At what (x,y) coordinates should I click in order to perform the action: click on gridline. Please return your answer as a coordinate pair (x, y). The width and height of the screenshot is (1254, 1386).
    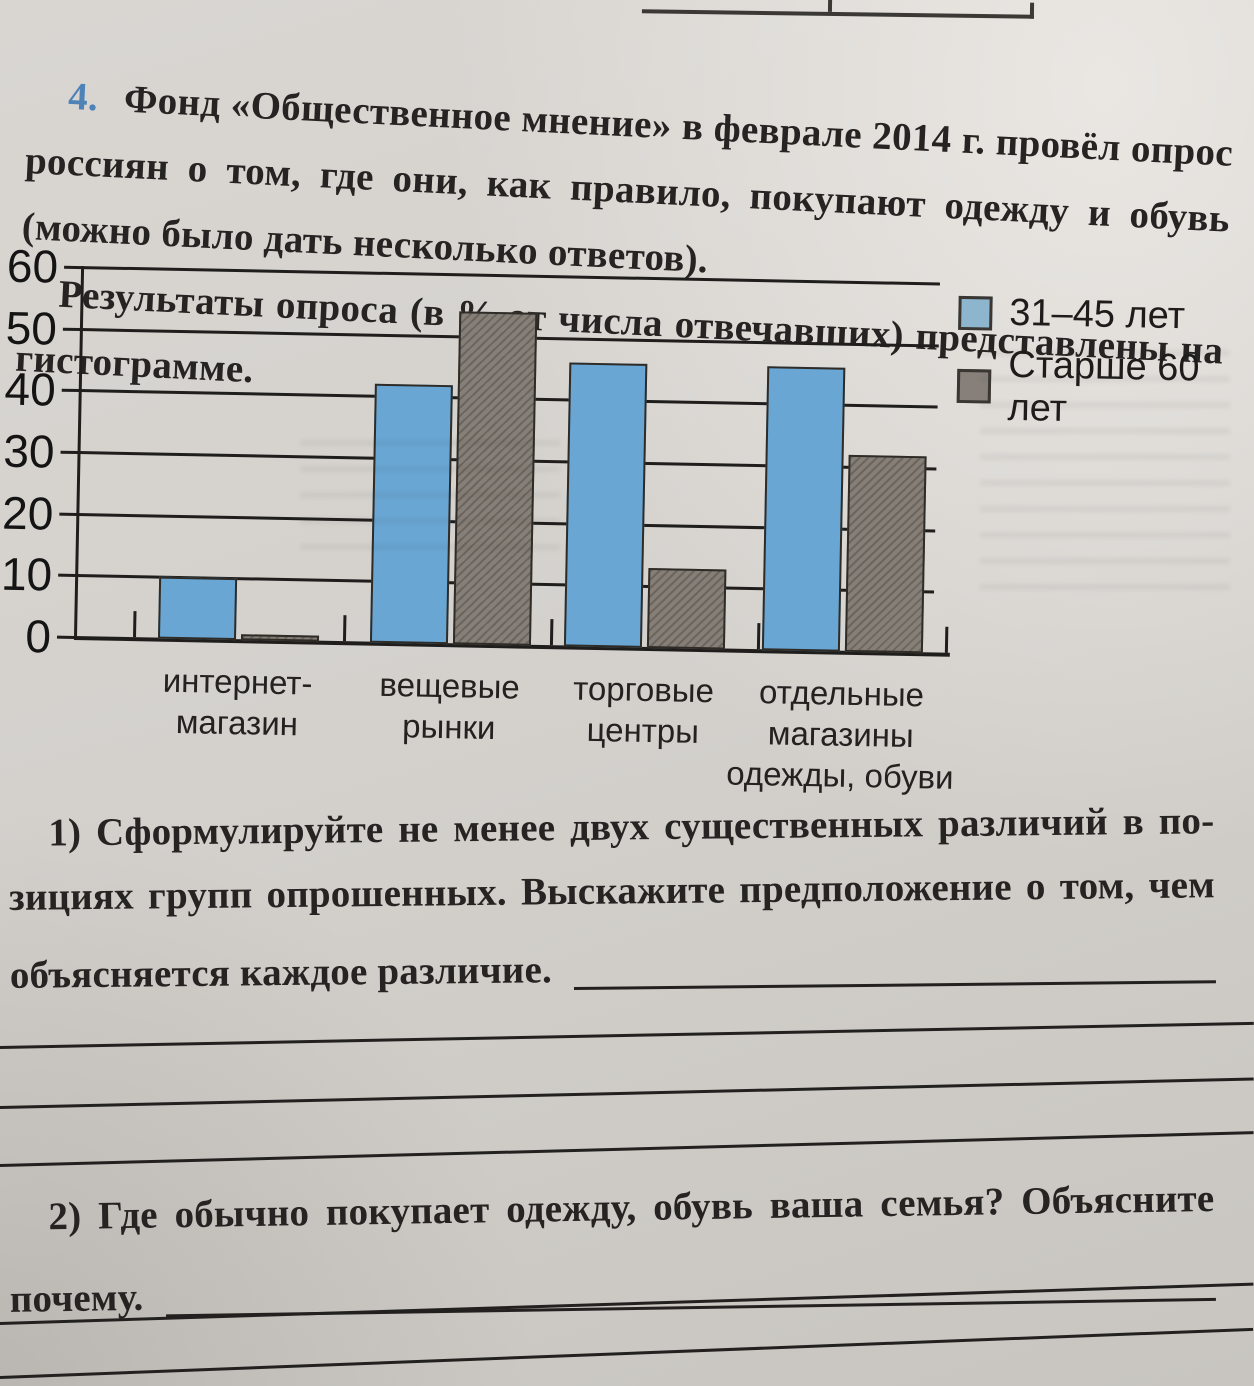
    Looking at the image, I should click on (511, 276).